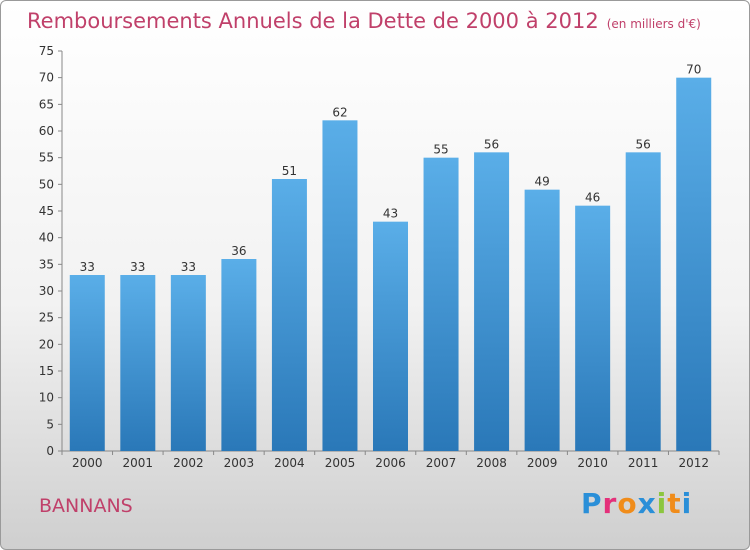 The width and height of the screenshot is (750, 550). What do you see at coordinates (50, 451) in the screenshot?
I see `y-tick-label: 0` at bounding box center [50, 451].